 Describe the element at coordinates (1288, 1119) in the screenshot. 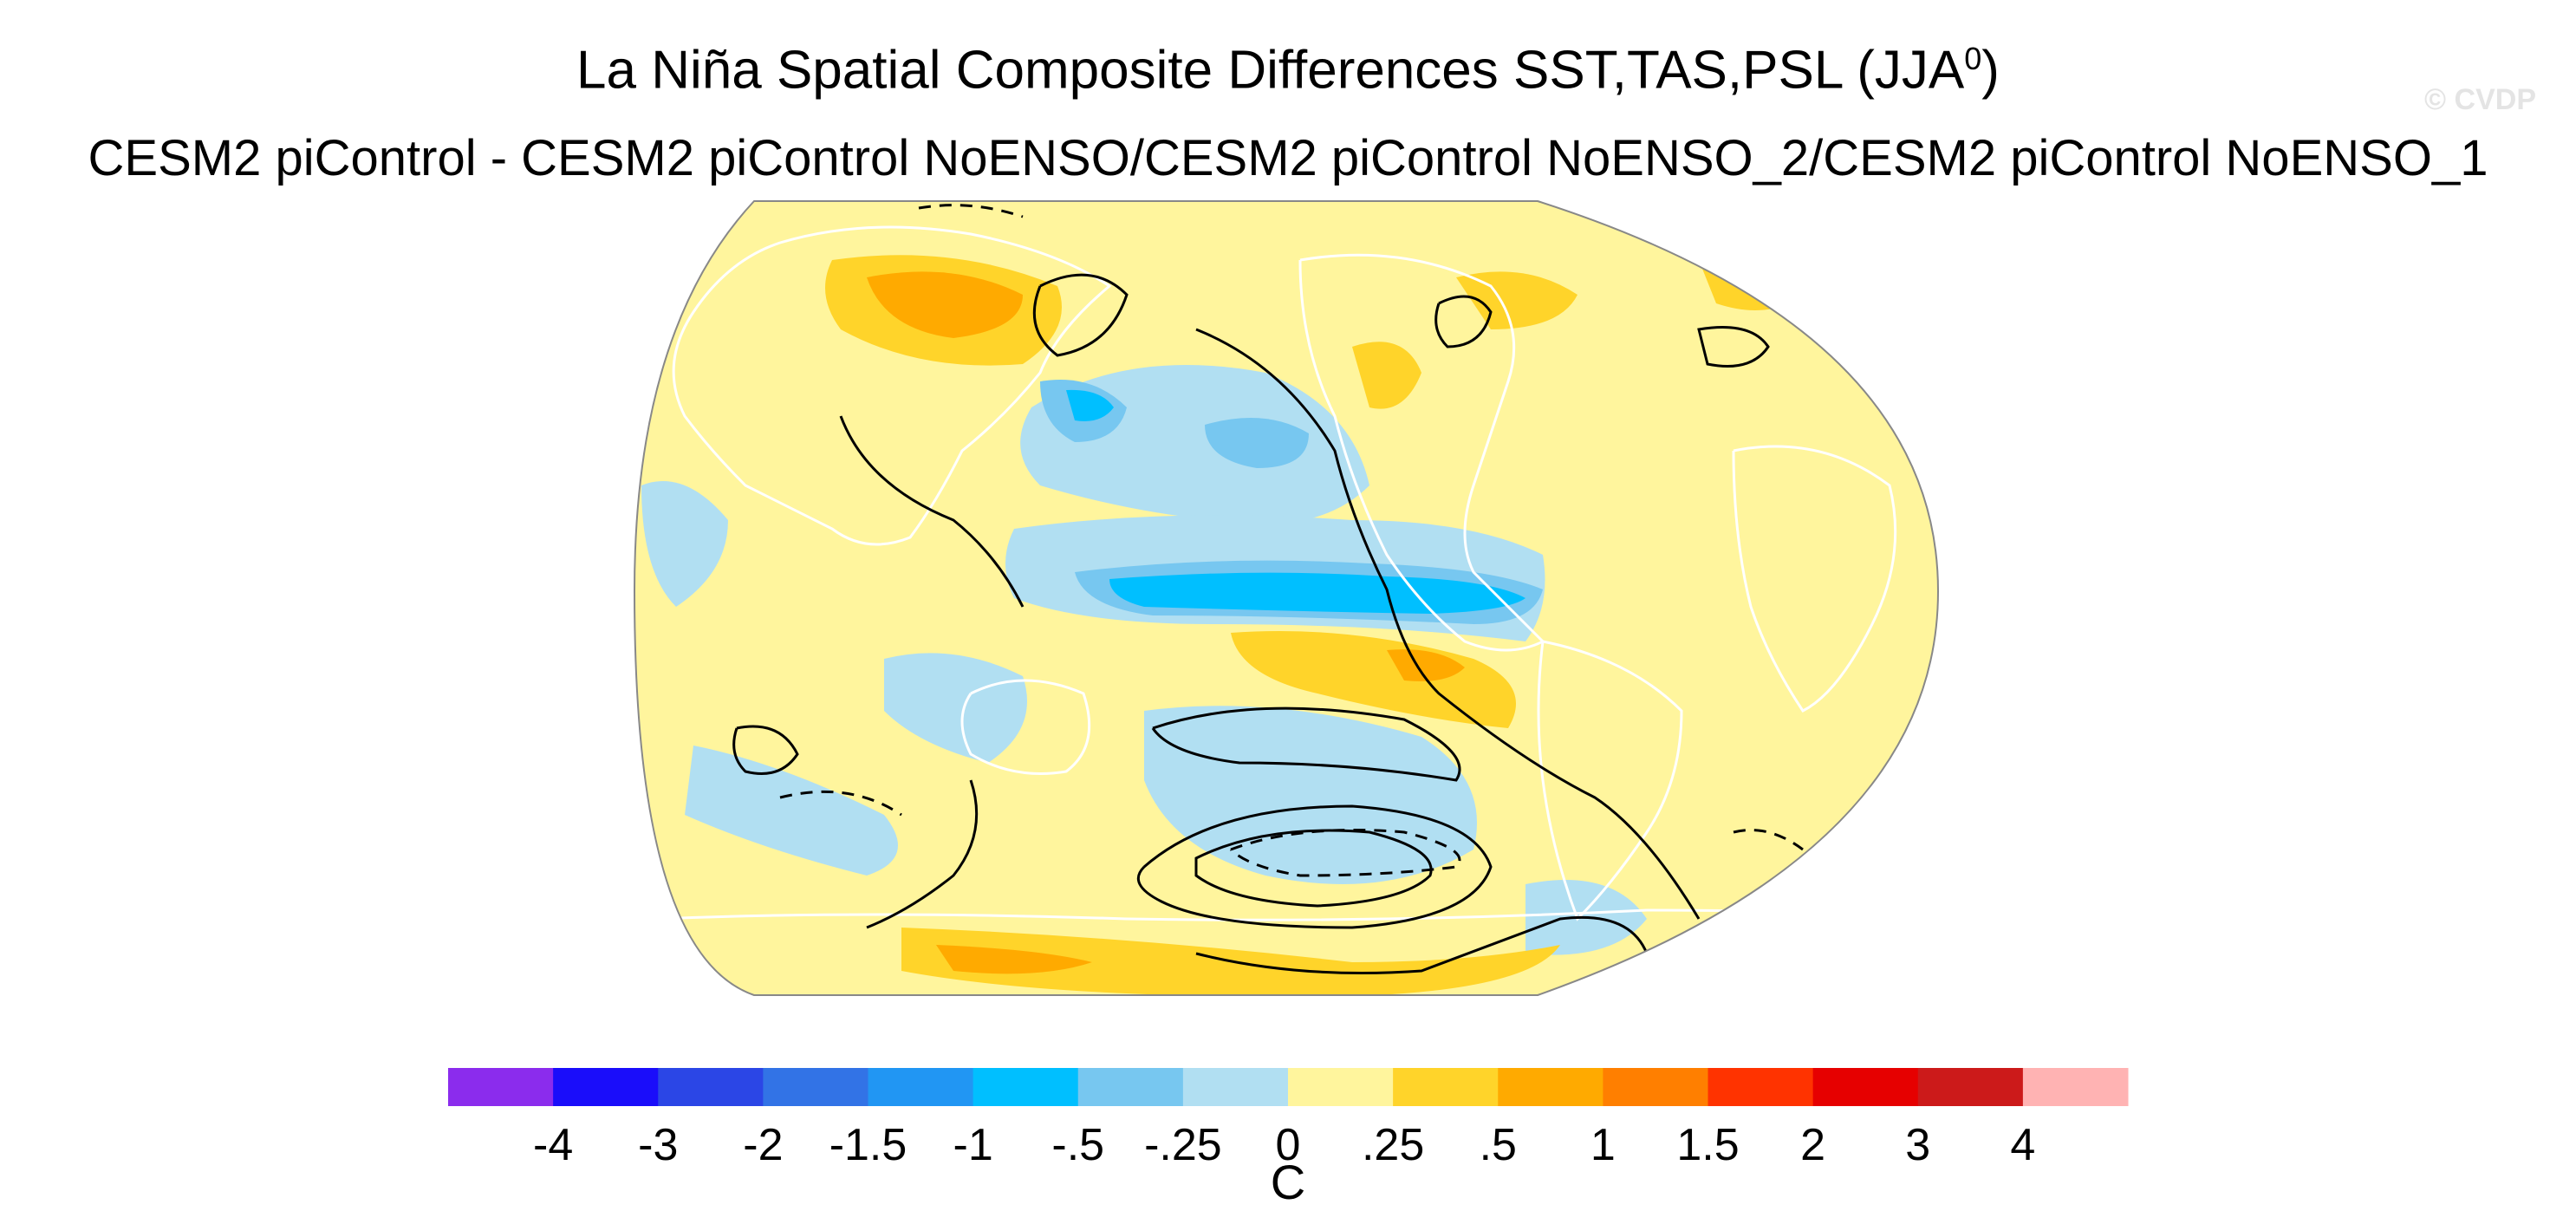

I see `colorbar: -4 -3 -2 -1.5 -1 -.5 -.25 0 .25 .5 1 1.5 2 3 4` at that location.